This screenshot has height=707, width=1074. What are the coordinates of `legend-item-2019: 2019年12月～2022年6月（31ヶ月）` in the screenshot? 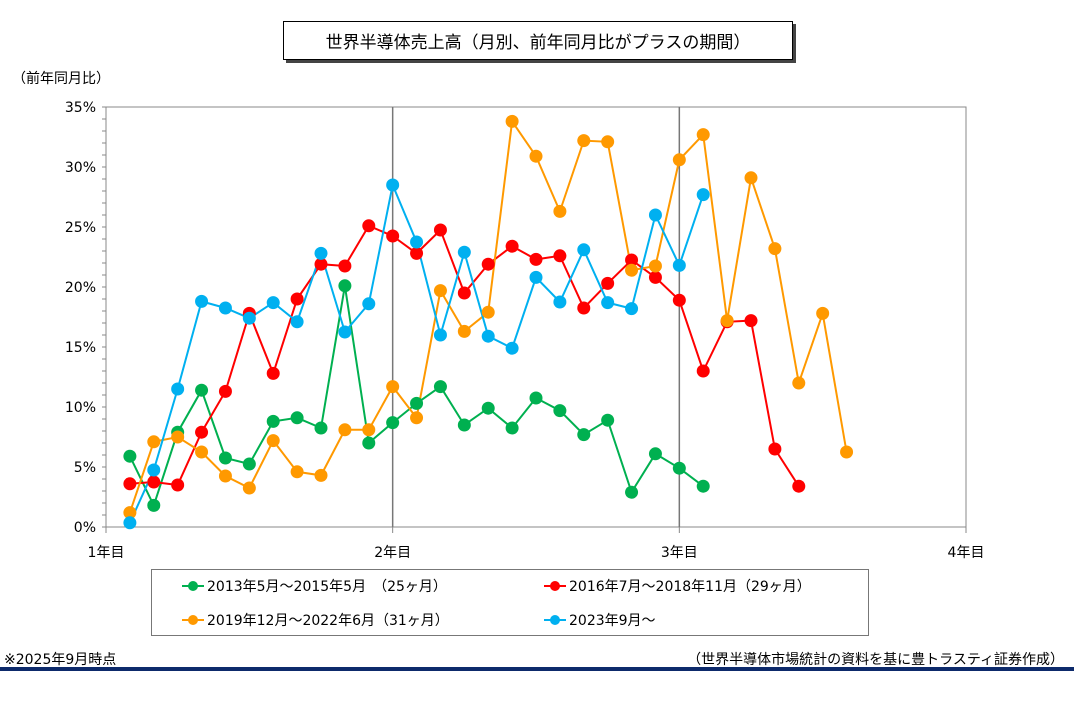 It's located at (315, 620).